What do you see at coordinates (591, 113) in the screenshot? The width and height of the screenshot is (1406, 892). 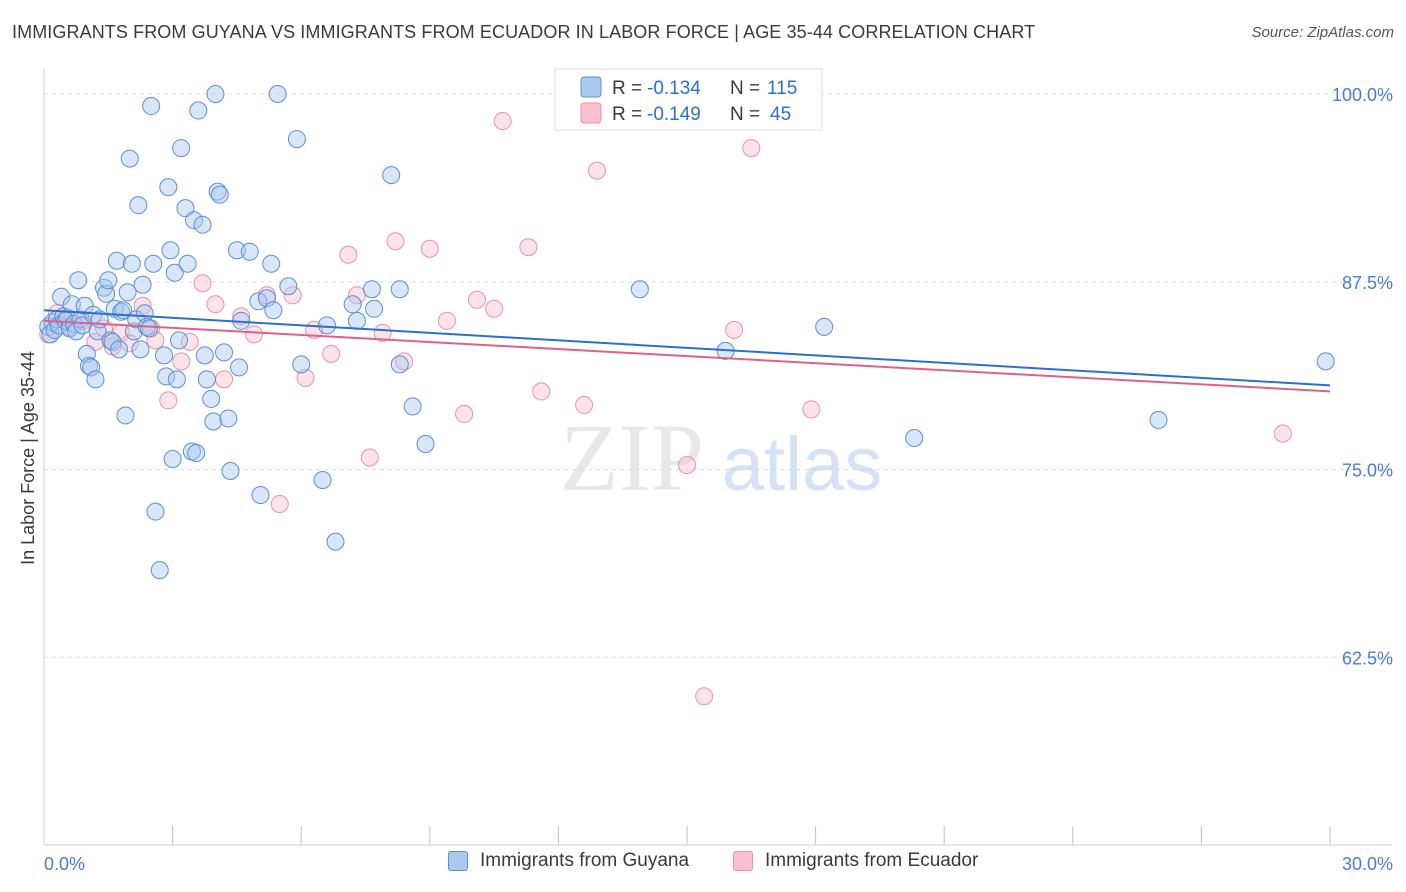 I see `stats-swatch-ecuador` at bounding box center [591, 113].